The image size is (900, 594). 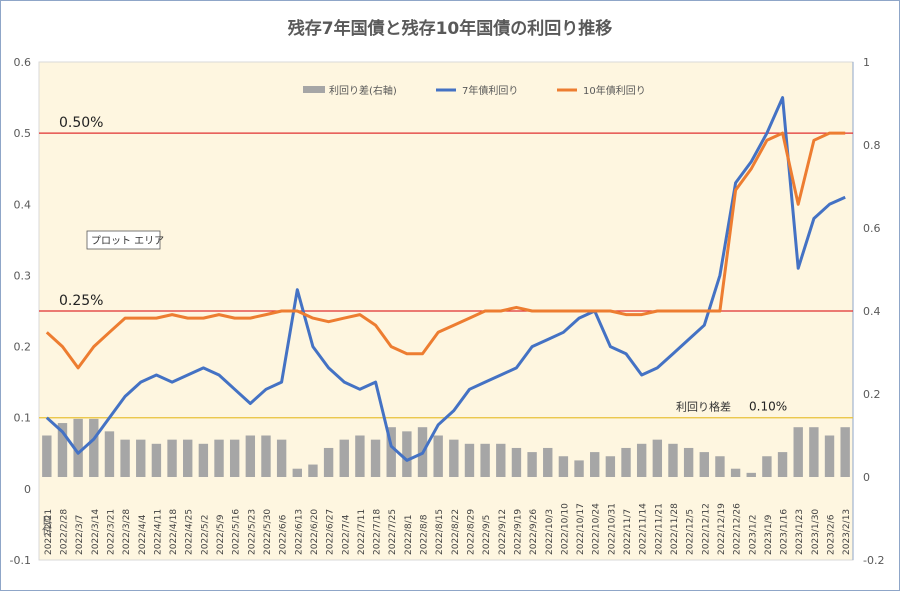 What do you see at coordinates (706, 529) in the screenshot?
I see `x-tick-label: 2022/12/12` at bounding box center [706, 529].